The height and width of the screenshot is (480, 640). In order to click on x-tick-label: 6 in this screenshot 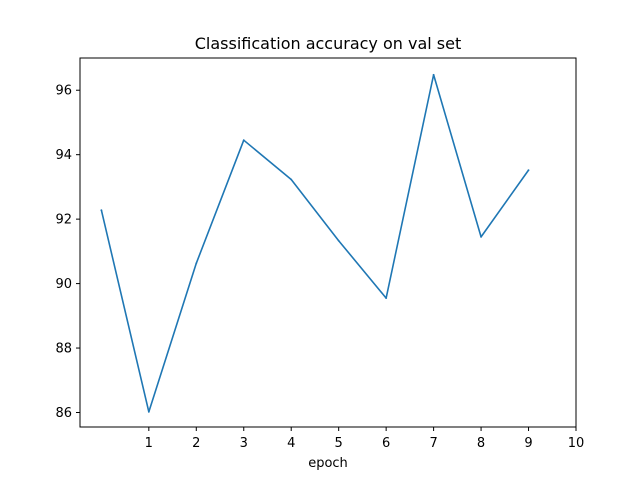, I will do `click(386, 443)`.